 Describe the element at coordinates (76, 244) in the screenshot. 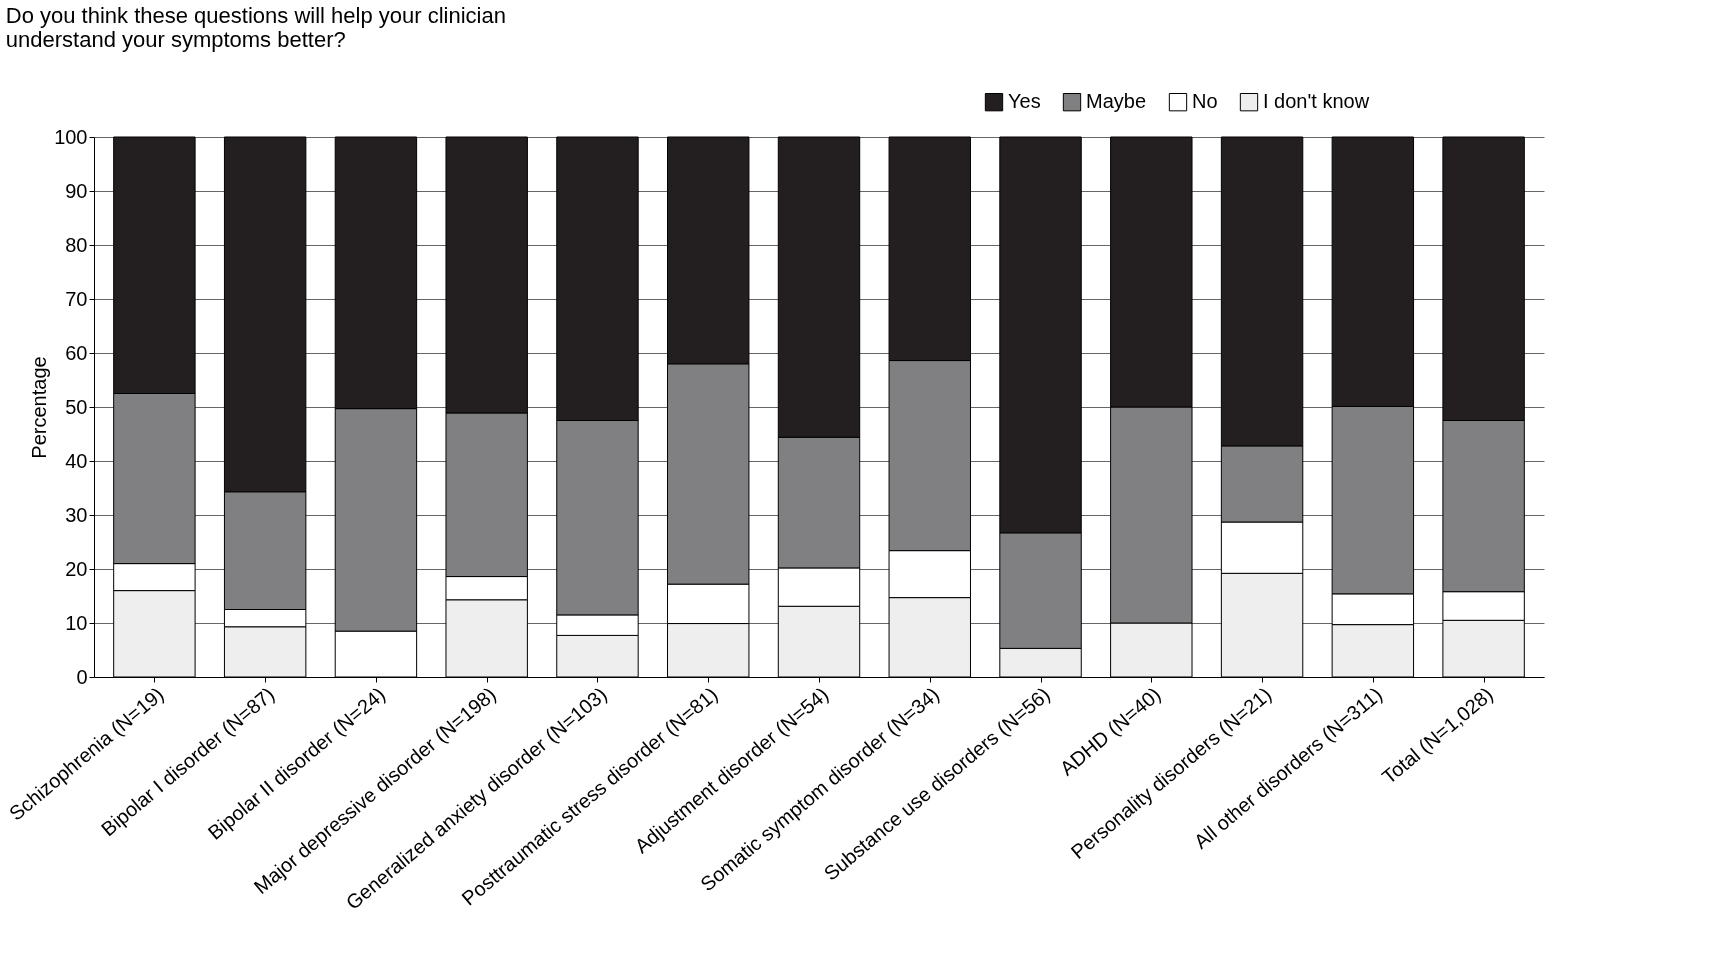

I see `y-tick-label: 80` at that location.